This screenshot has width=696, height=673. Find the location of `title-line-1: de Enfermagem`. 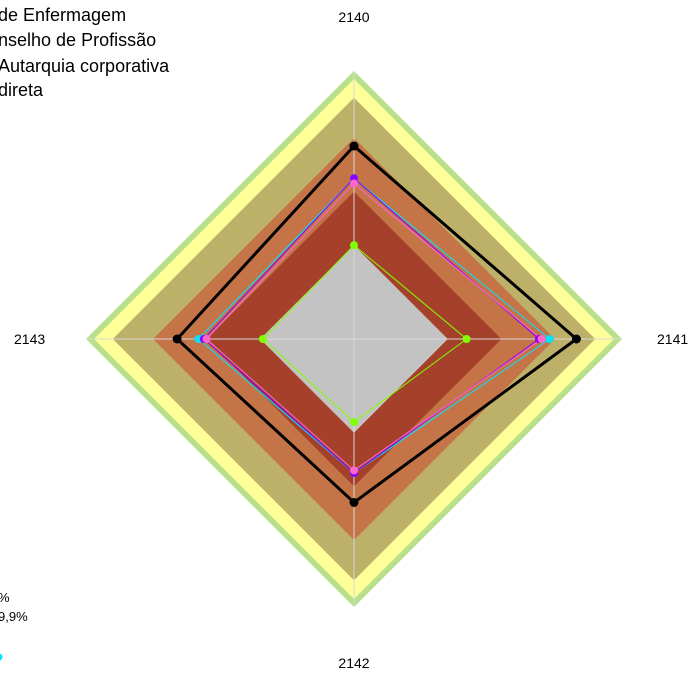

title-line-1: de Enfermagem is located at coordinates (63, 15).